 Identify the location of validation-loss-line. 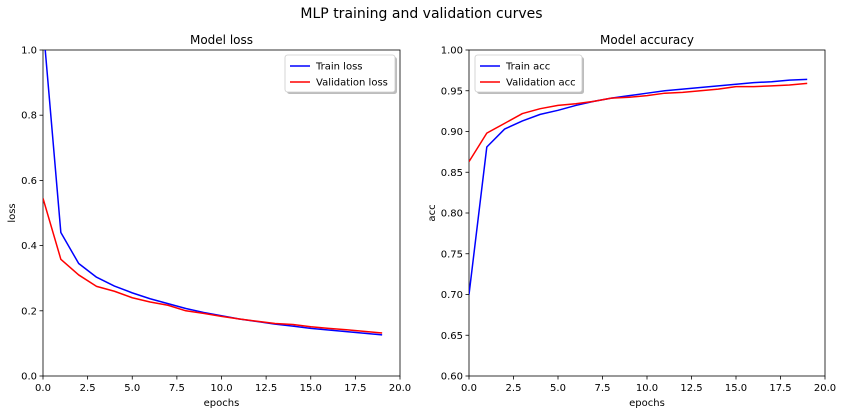
(213, 266).